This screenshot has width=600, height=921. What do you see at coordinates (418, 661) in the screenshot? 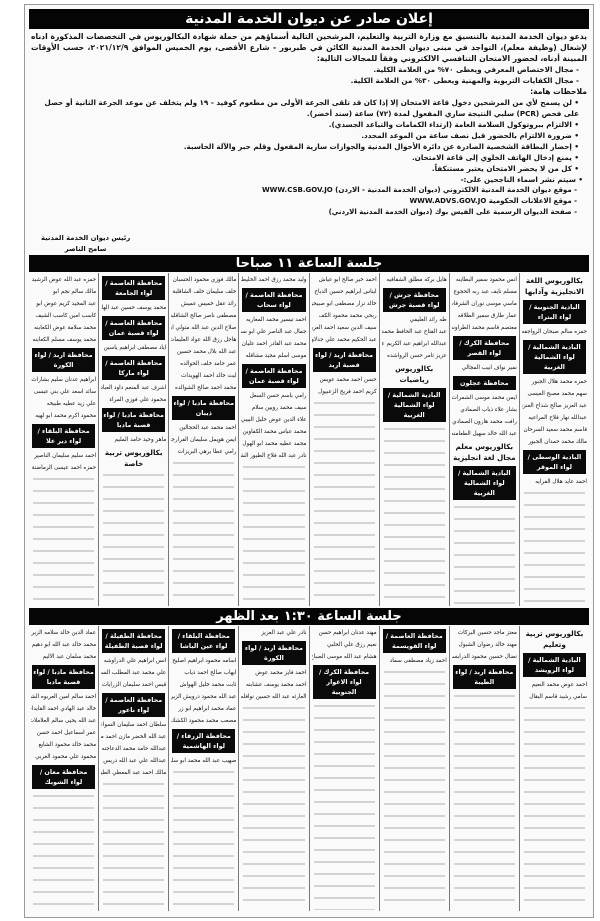
I see `candidate-name: احمد زياد مصطفى سماد` at bounding box center [418, 661].